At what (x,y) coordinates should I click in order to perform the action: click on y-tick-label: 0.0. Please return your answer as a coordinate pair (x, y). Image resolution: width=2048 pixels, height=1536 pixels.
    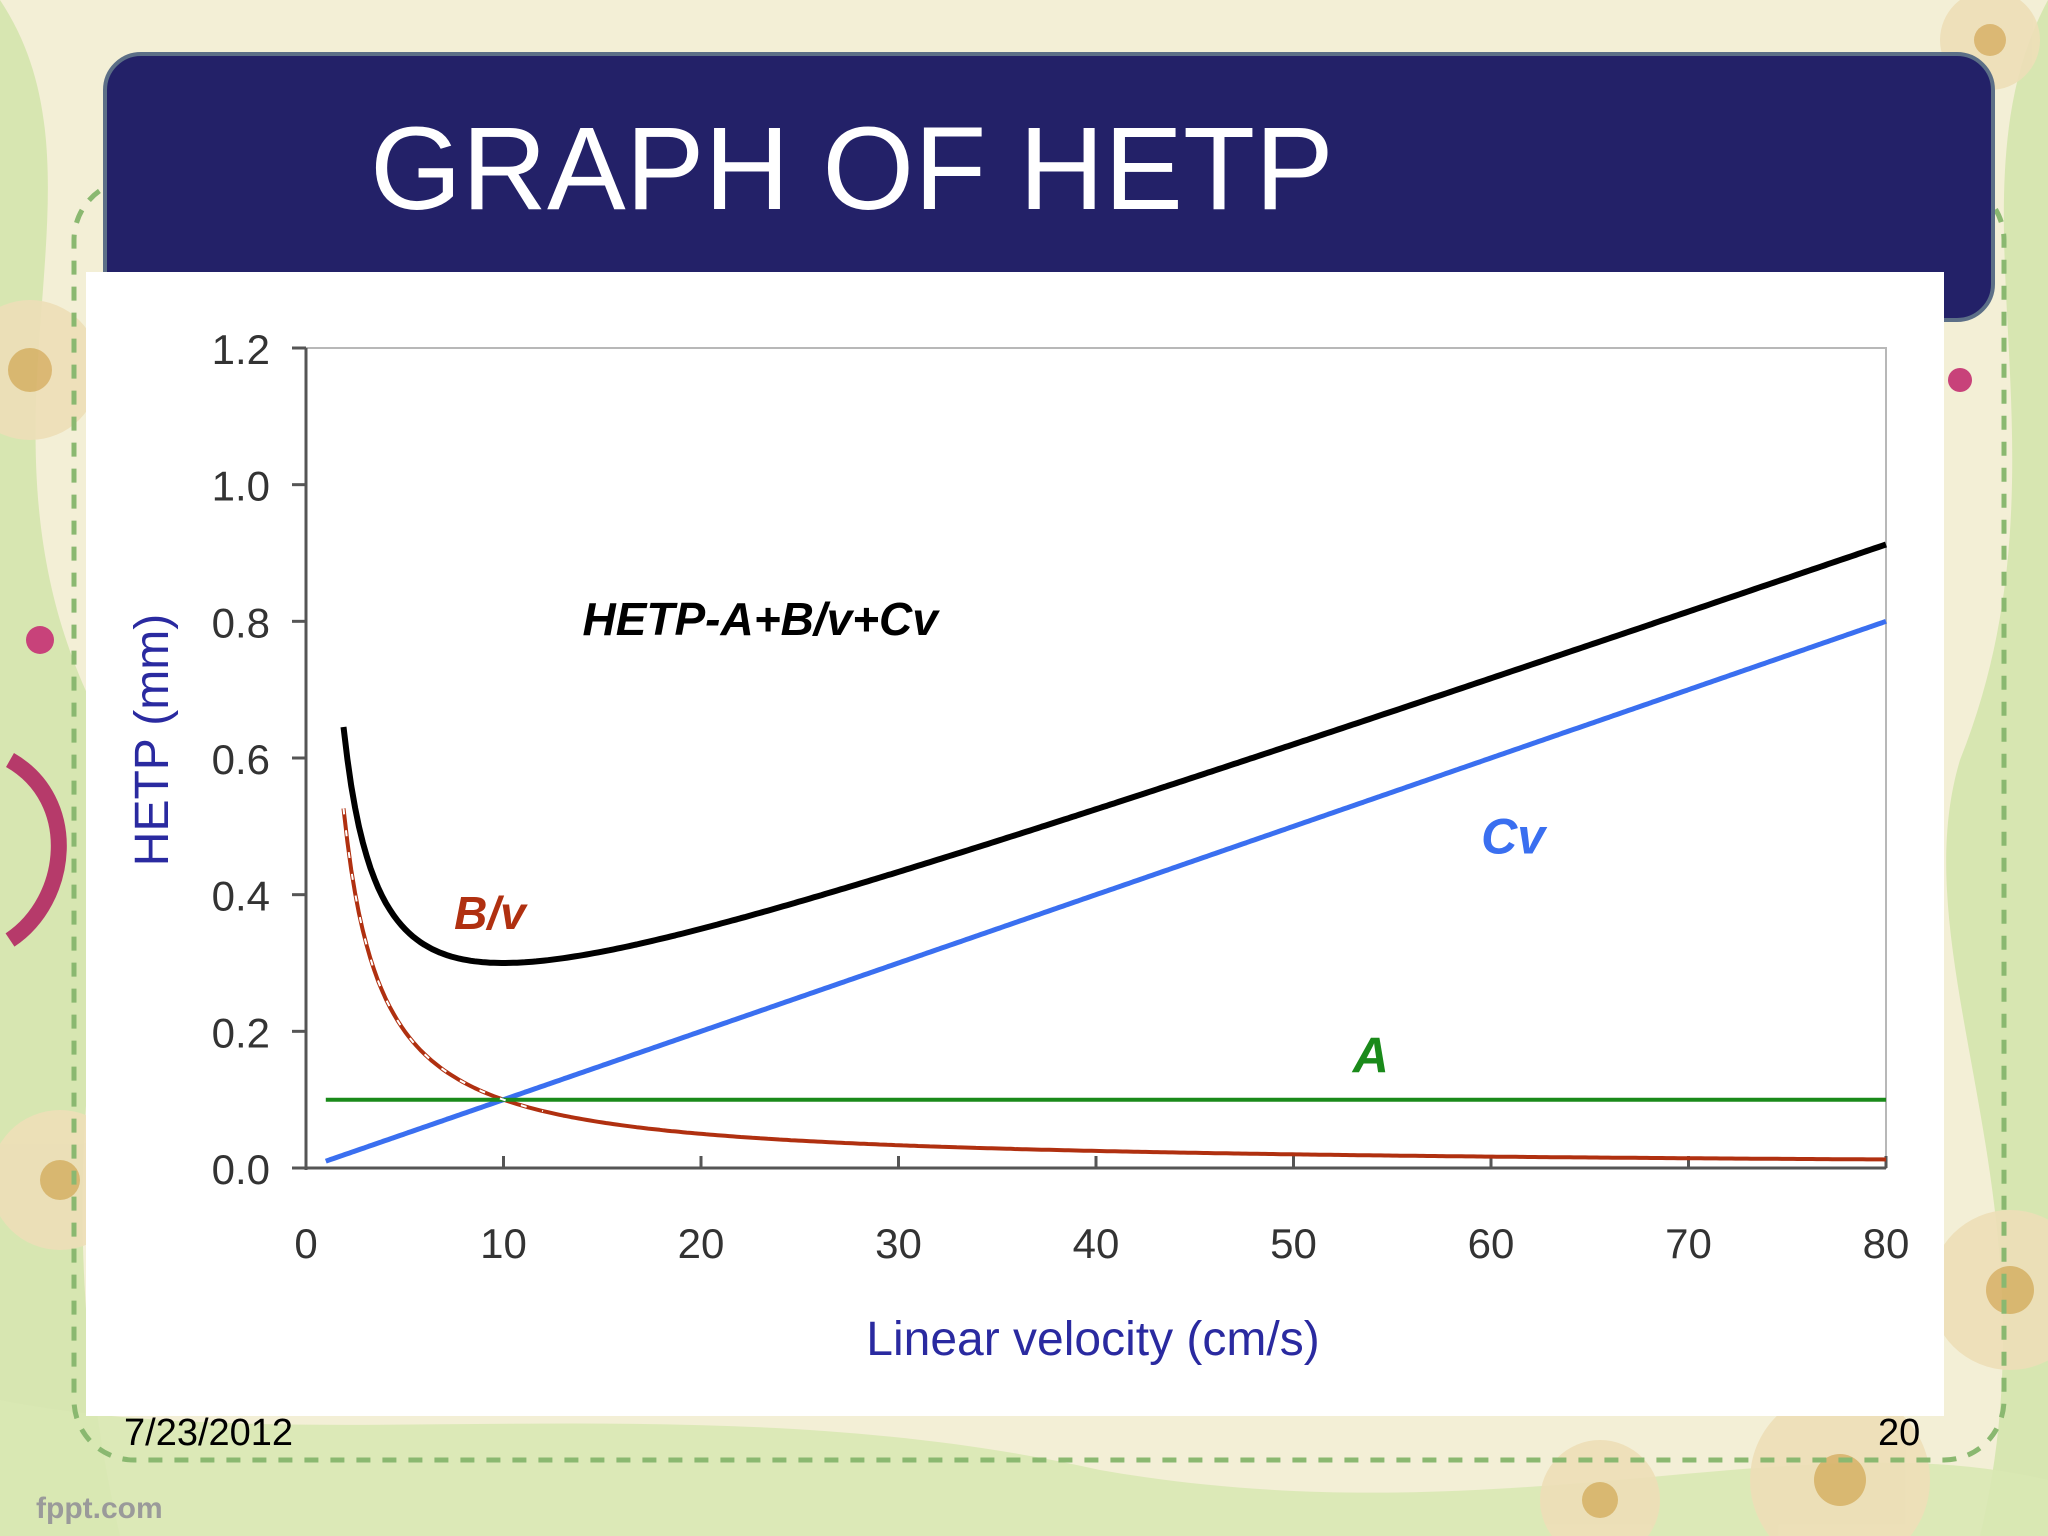
    Looking at the image, I should click on (241, 1169).